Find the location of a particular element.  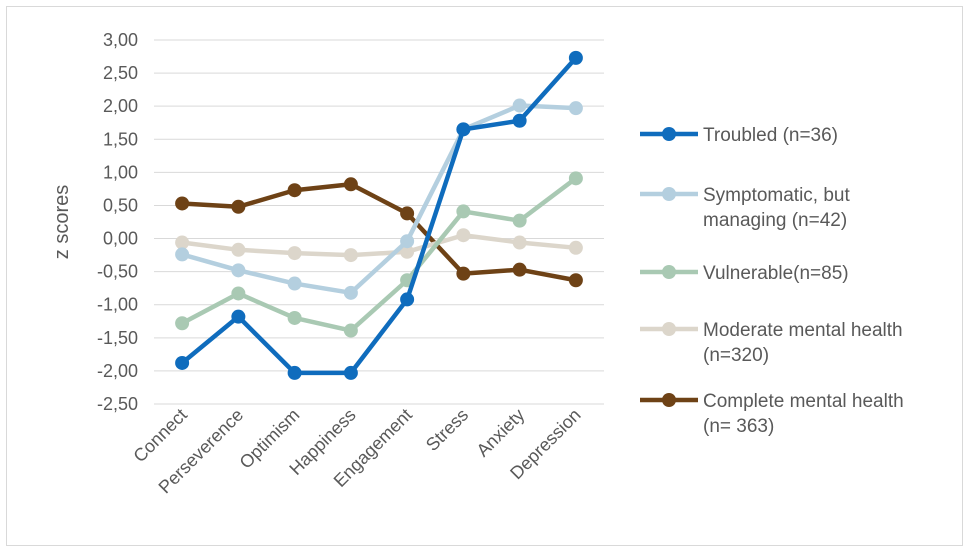

x-tick-label: Stress is located at coordinates (447, 430).